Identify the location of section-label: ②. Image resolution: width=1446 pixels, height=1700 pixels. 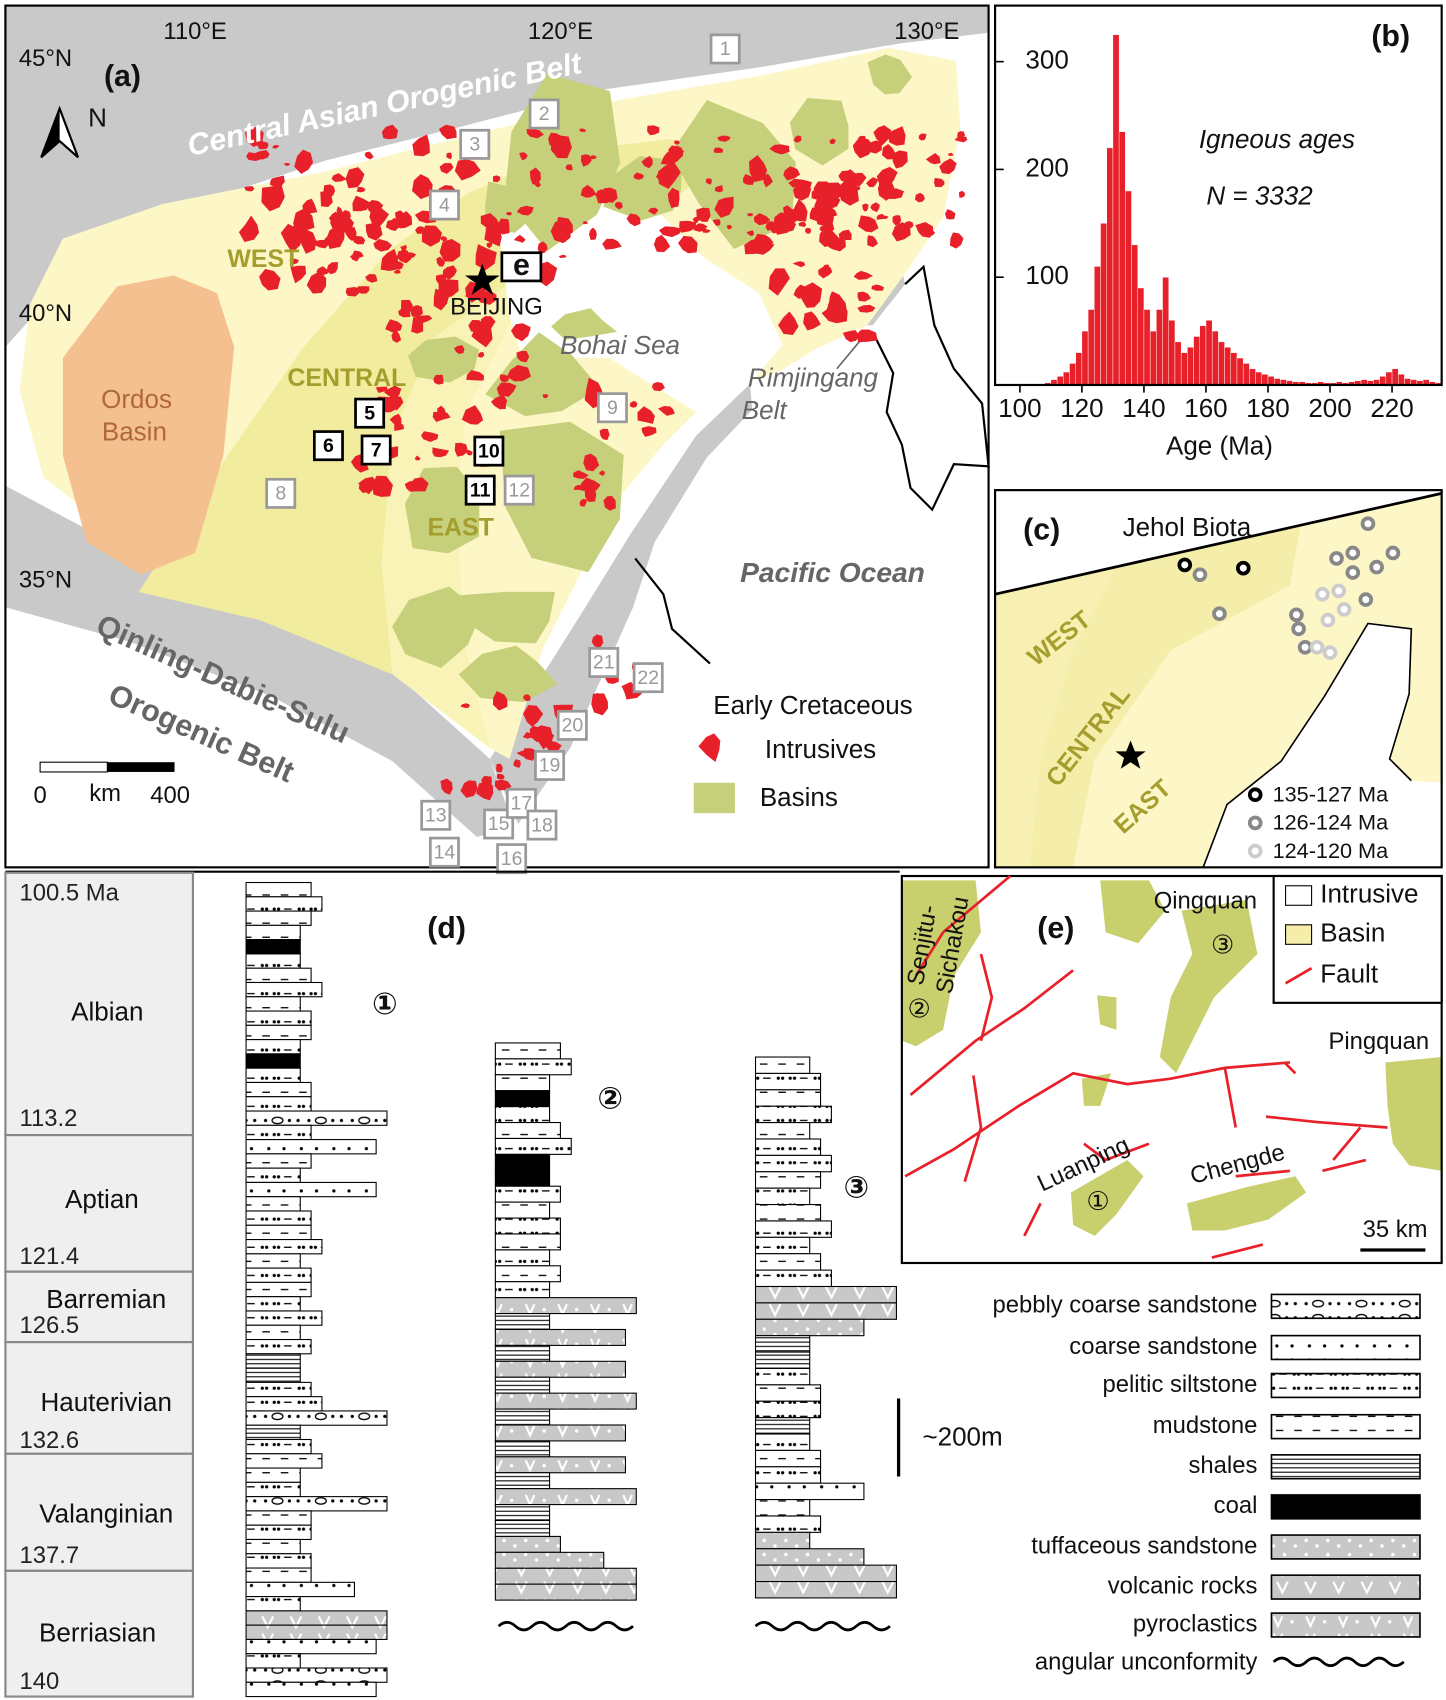
(919, 1008).